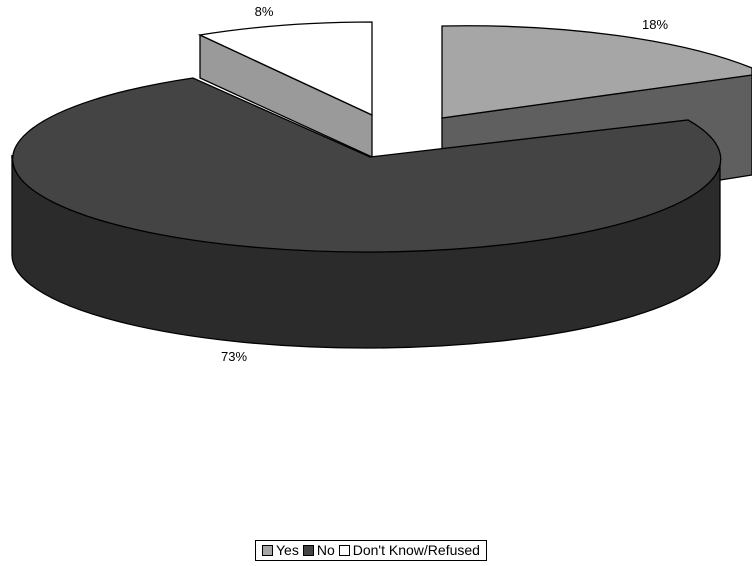 The height and width of the screenshot is (566, 752). Describe the element at coordinates (416, 550) in the screenshot. I see `legend-label-dont-know: Don't Know/Refused` at that location.